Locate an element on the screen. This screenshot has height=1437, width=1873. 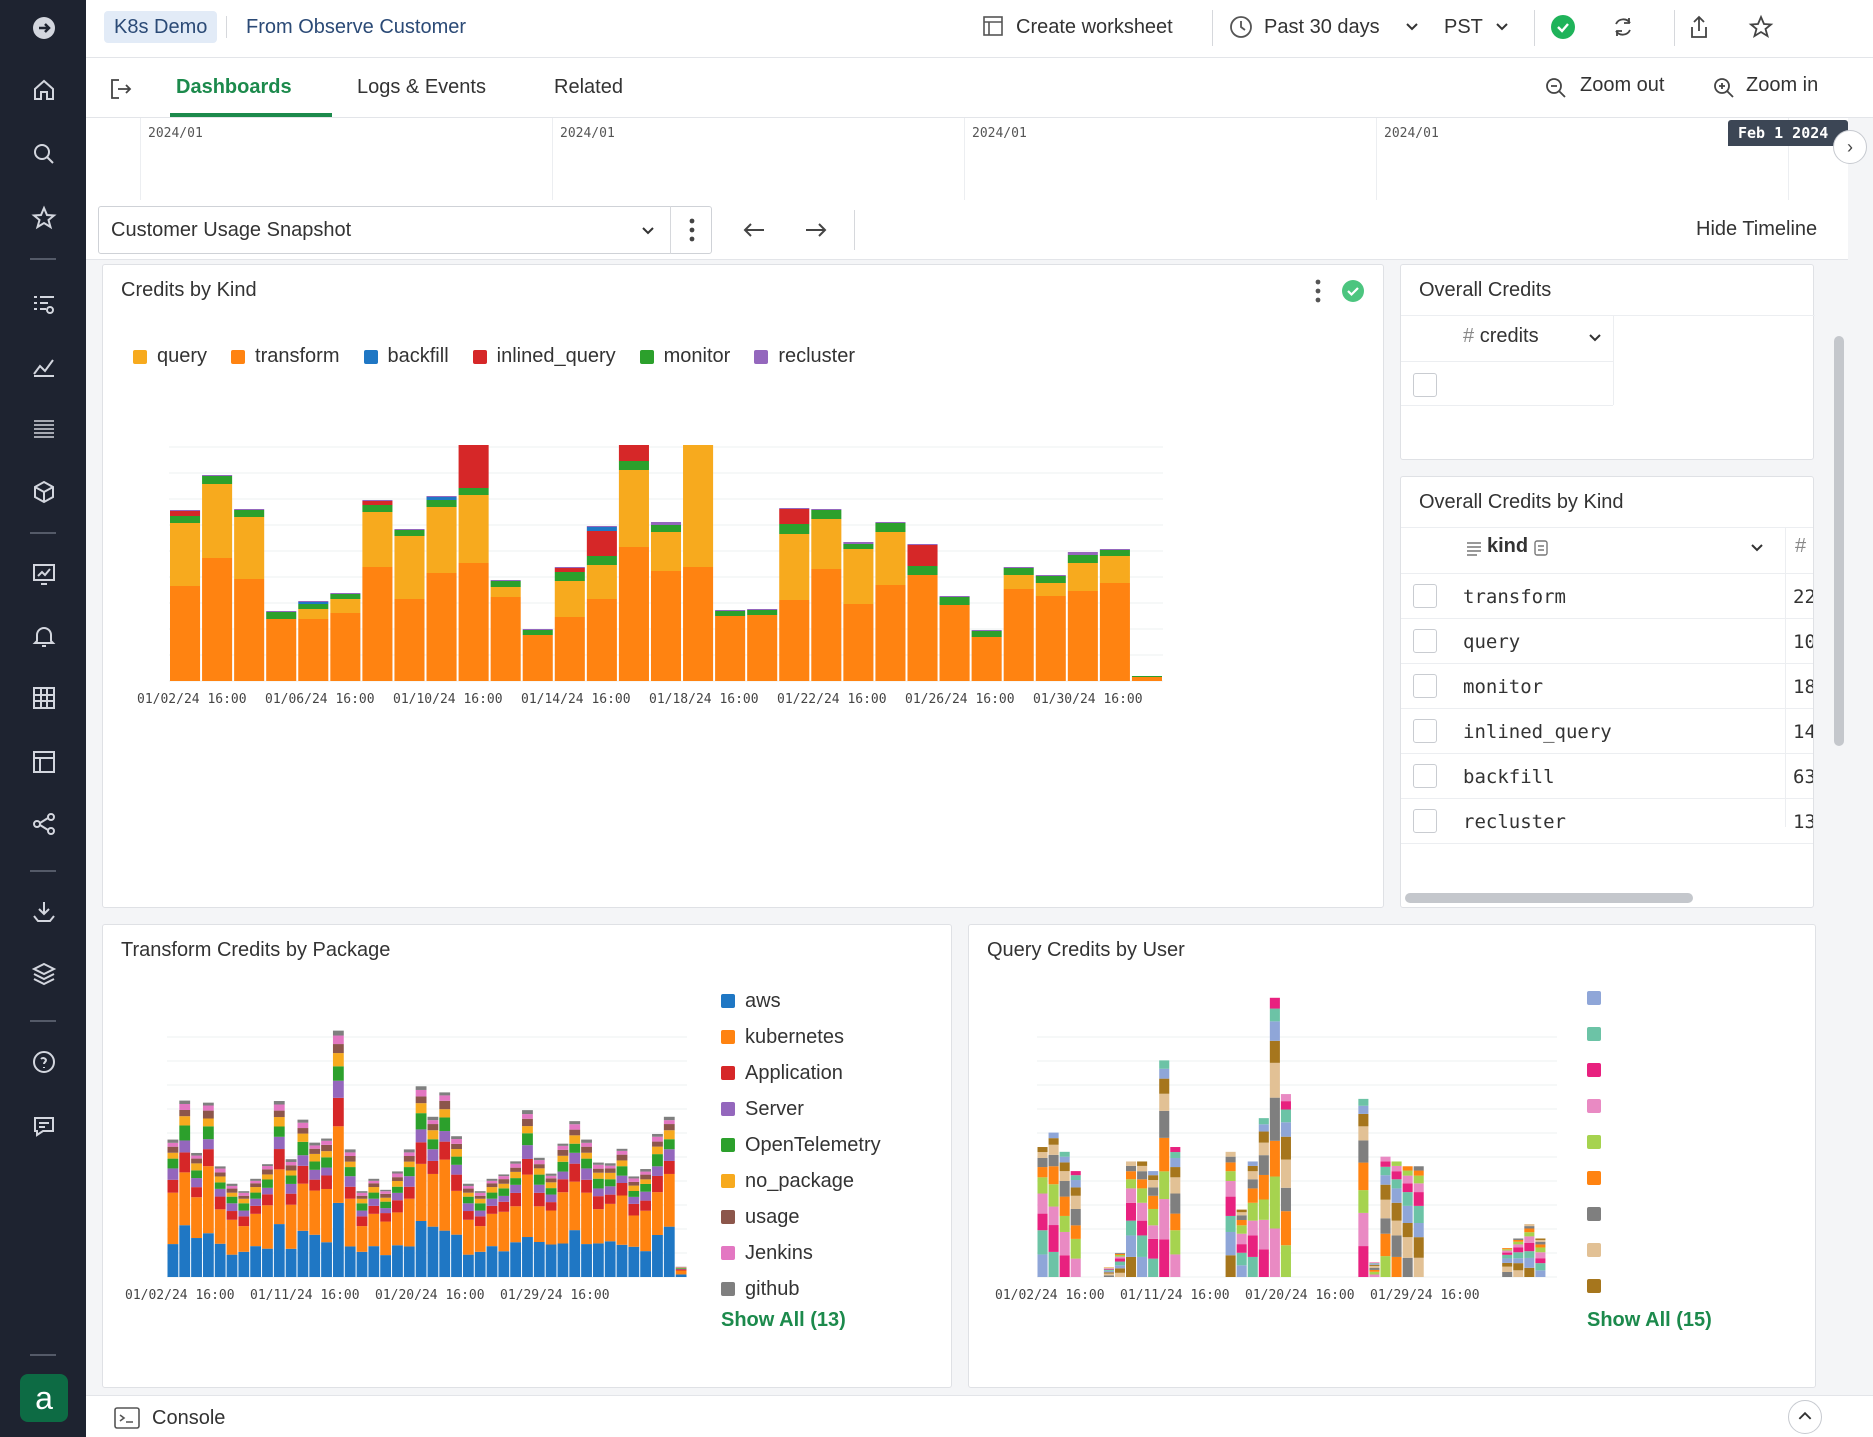
table-row: query 10 is located at coordinates (1607, 641).